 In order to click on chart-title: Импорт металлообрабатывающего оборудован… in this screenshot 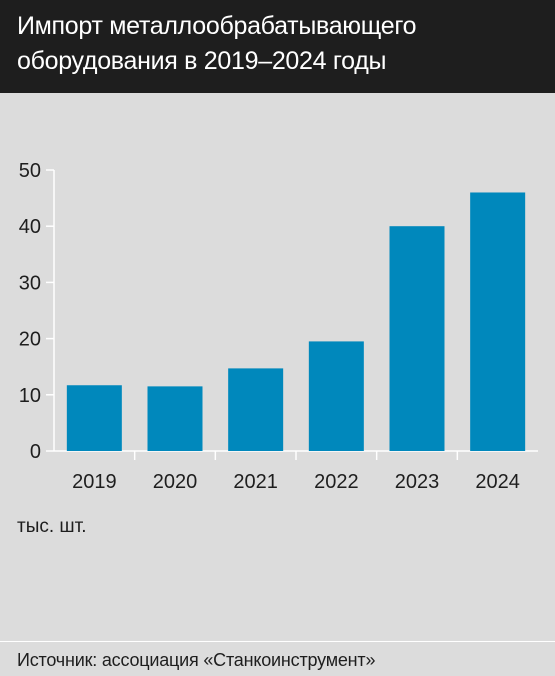, I will do `click(217, 43)`.